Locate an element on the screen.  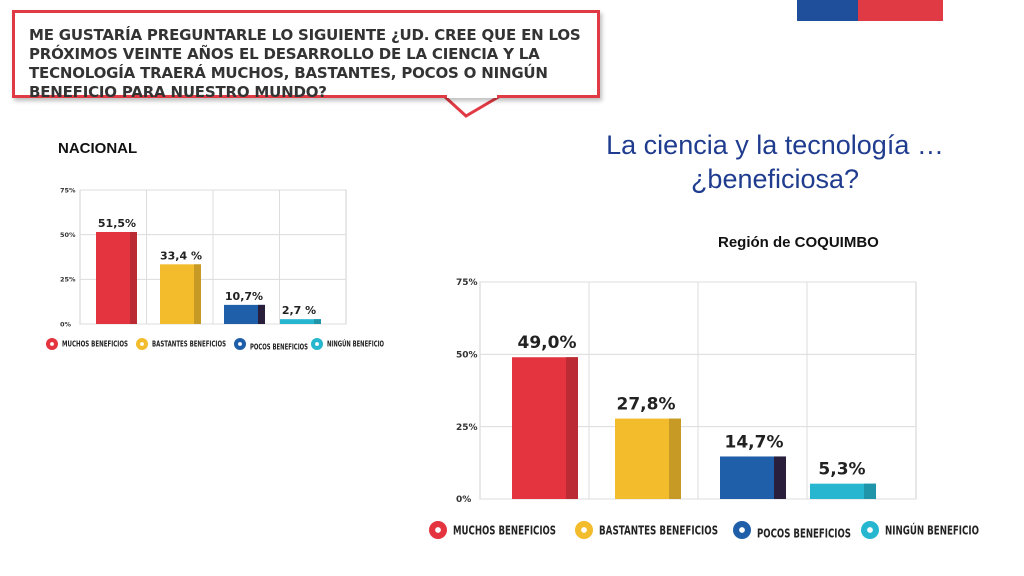
data-label-1: 49,0% is located at coordinates (547, 343).